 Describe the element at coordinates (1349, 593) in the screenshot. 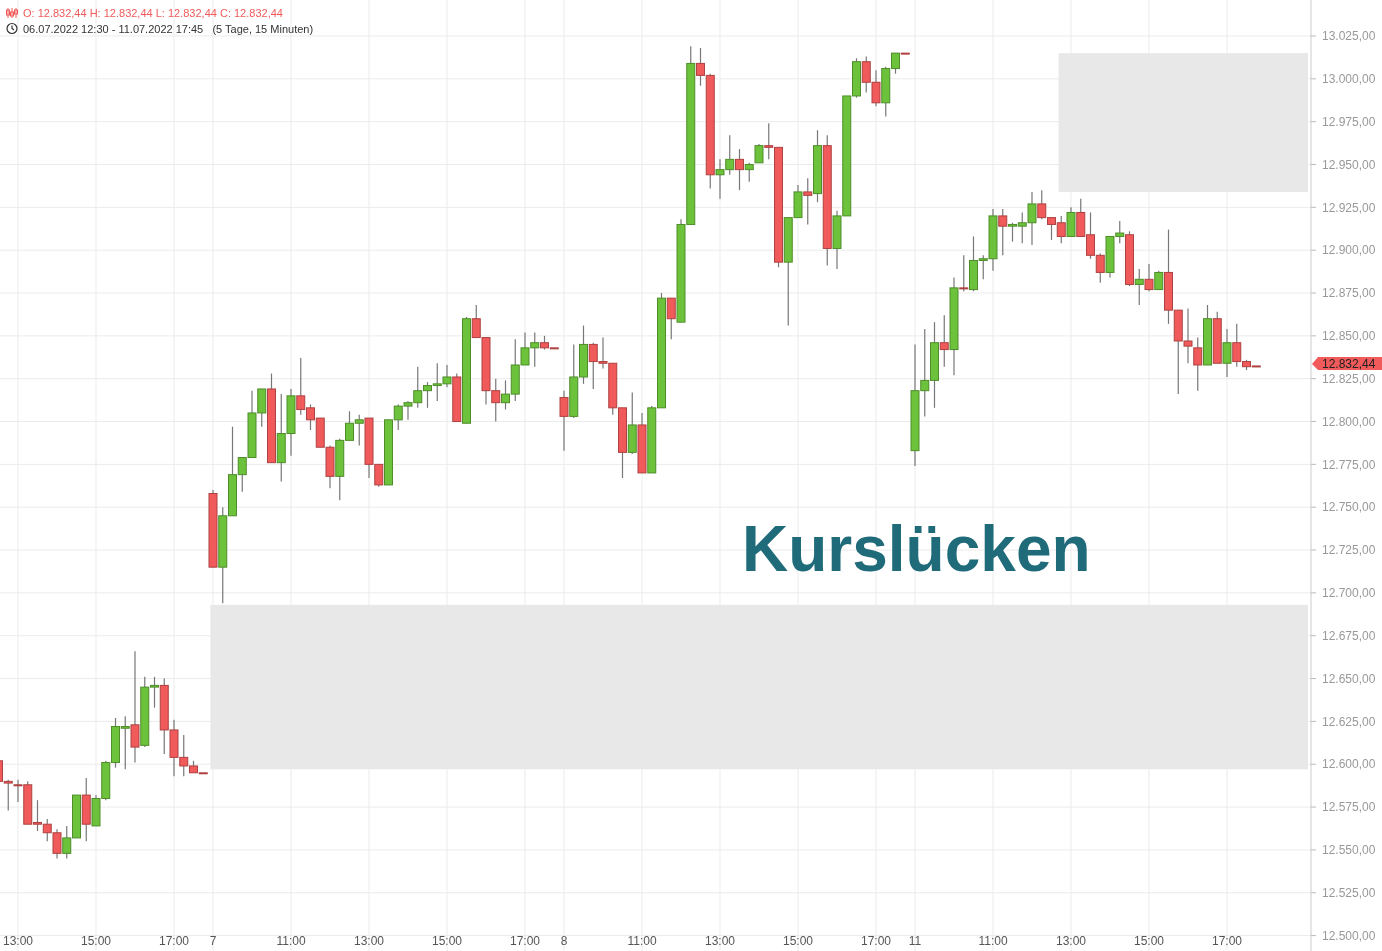

I see `y-tick-label: 12.700,00` at that location.